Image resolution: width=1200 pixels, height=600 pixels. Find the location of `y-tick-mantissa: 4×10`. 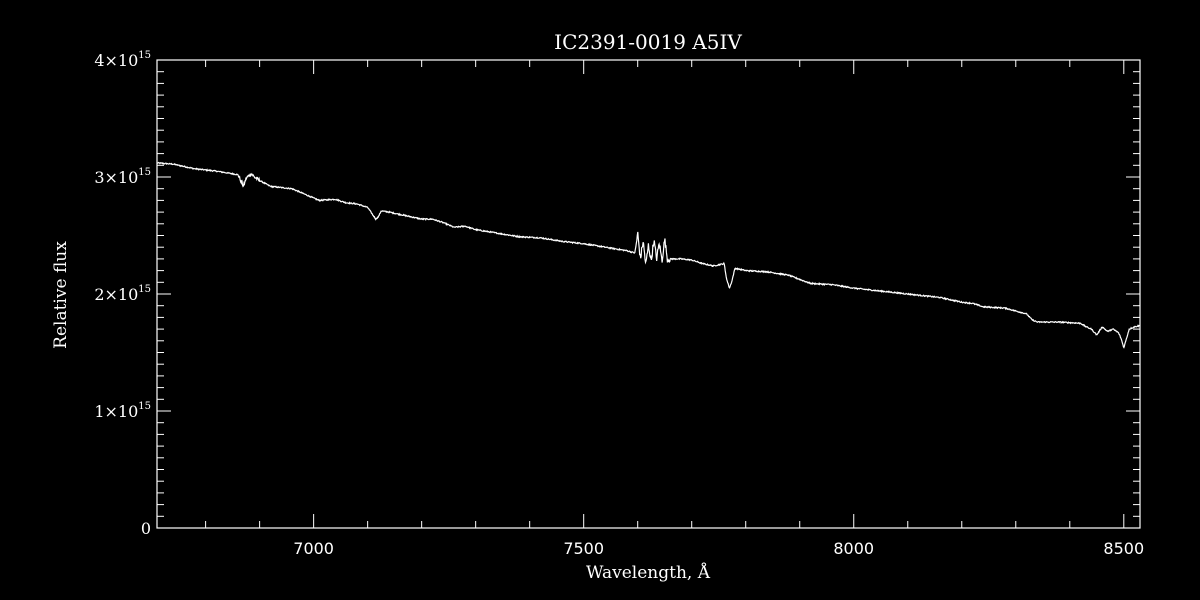

y-tick-mantissa: 4×10 is located at coordinates (116, 60).